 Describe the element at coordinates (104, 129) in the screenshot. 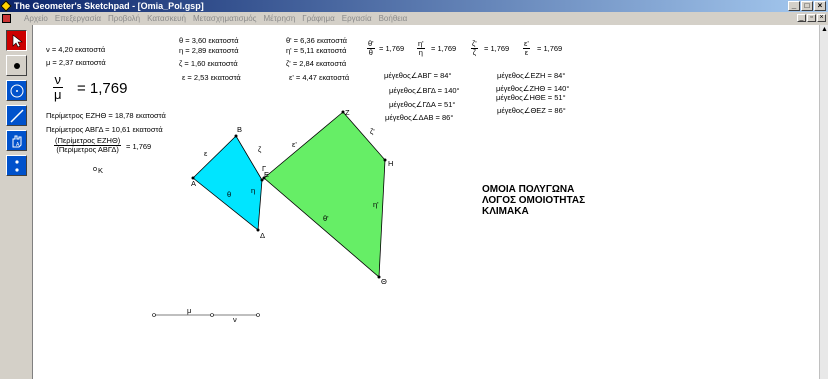

I see `perimeter-abgd: Περίμετρος ΑΒΓΔ = 10,61 εκατοστά` at that location.